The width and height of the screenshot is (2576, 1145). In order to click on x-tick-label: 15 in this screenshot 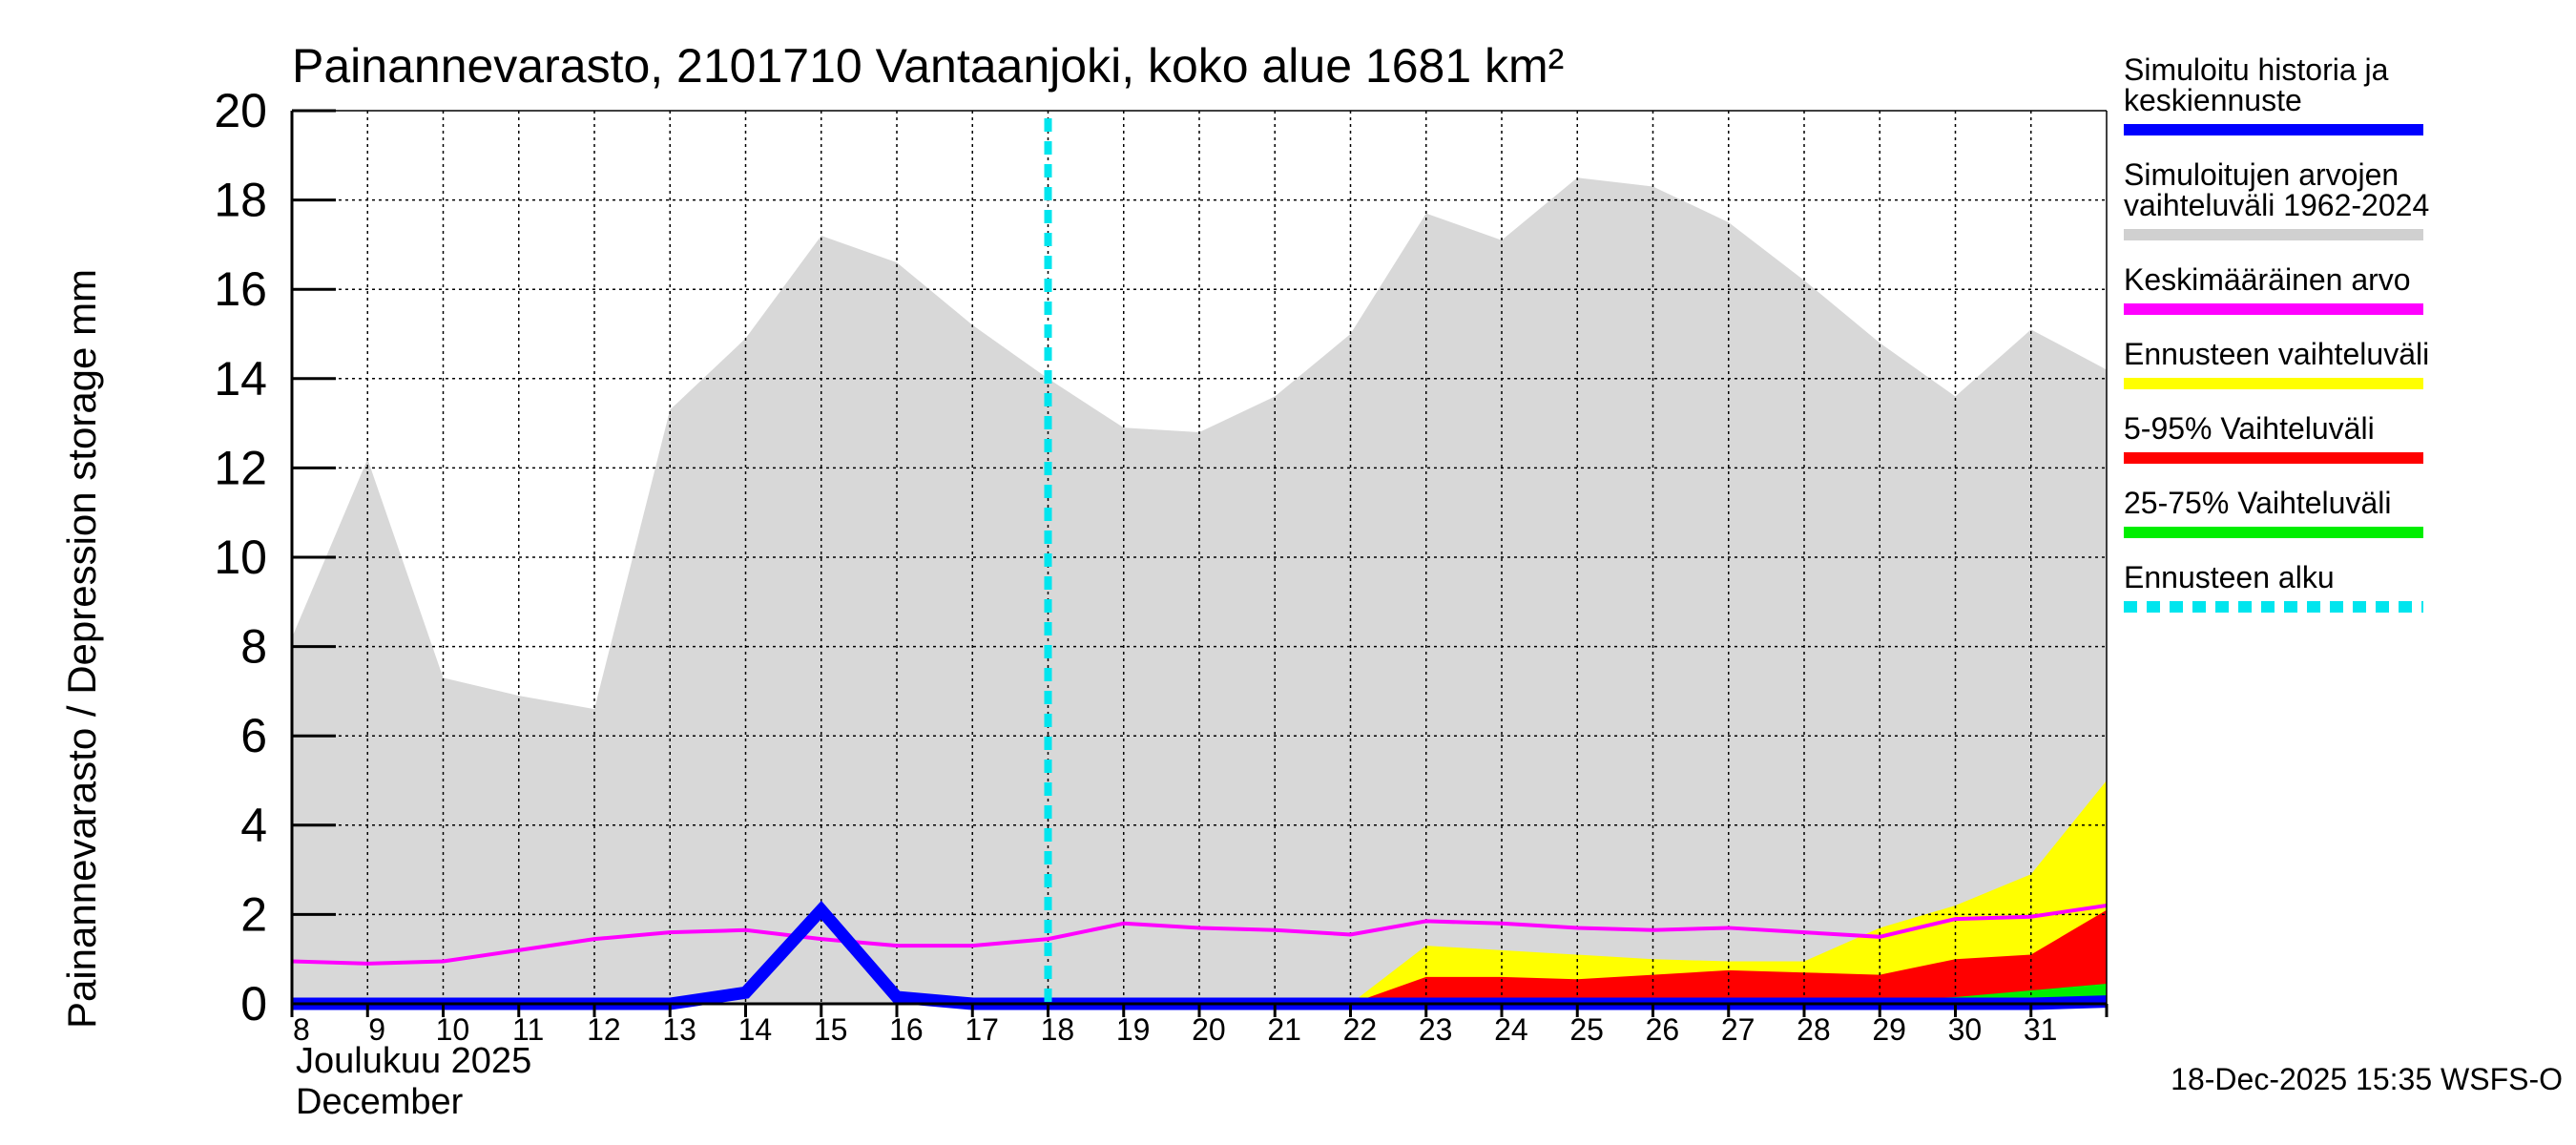, I will do `click(831, 1029)`.